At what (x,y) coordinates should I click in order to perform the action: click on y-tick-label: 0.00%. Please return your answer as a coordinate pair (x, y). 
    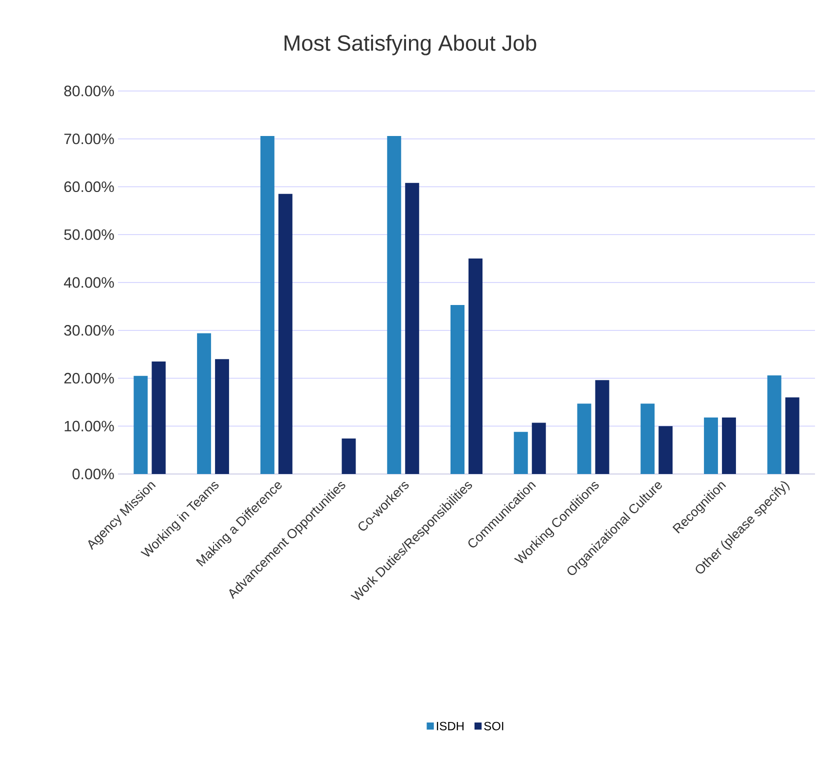
    Looking at the image, I should click on (93, 474).